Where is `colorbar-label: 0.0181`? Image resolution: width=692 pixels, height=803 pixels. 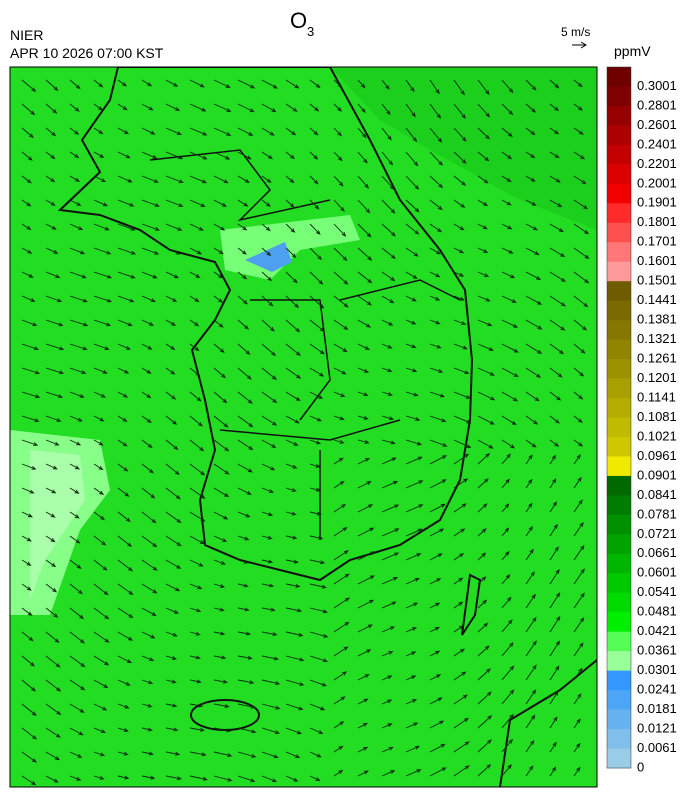
colorbar-label: 0.0181 is located at coordinates (657, 708).